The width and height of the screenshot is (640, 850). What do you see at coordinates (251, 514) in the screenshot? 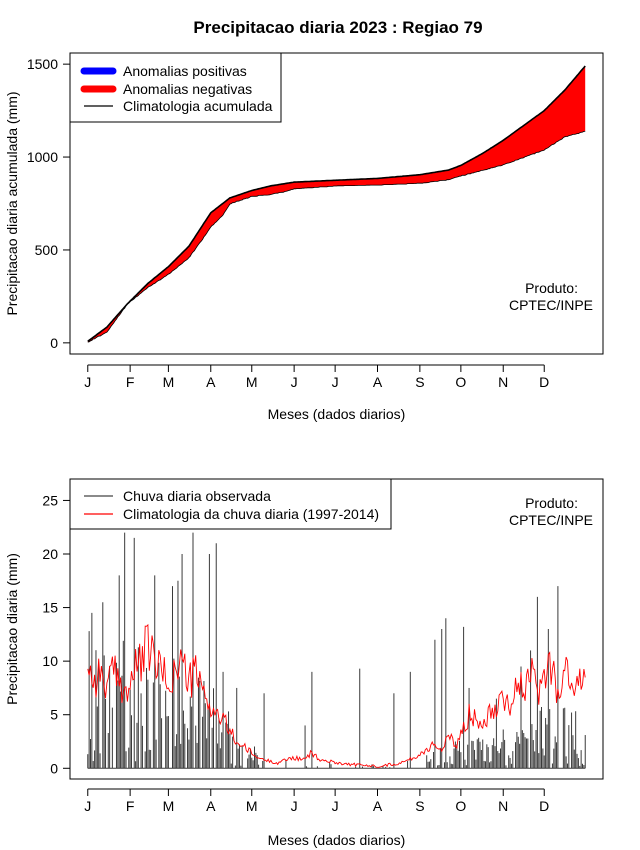
I see `legend-label: Climatologia da chuva diaria (1997-2014)` at bounding box center [251, 514].